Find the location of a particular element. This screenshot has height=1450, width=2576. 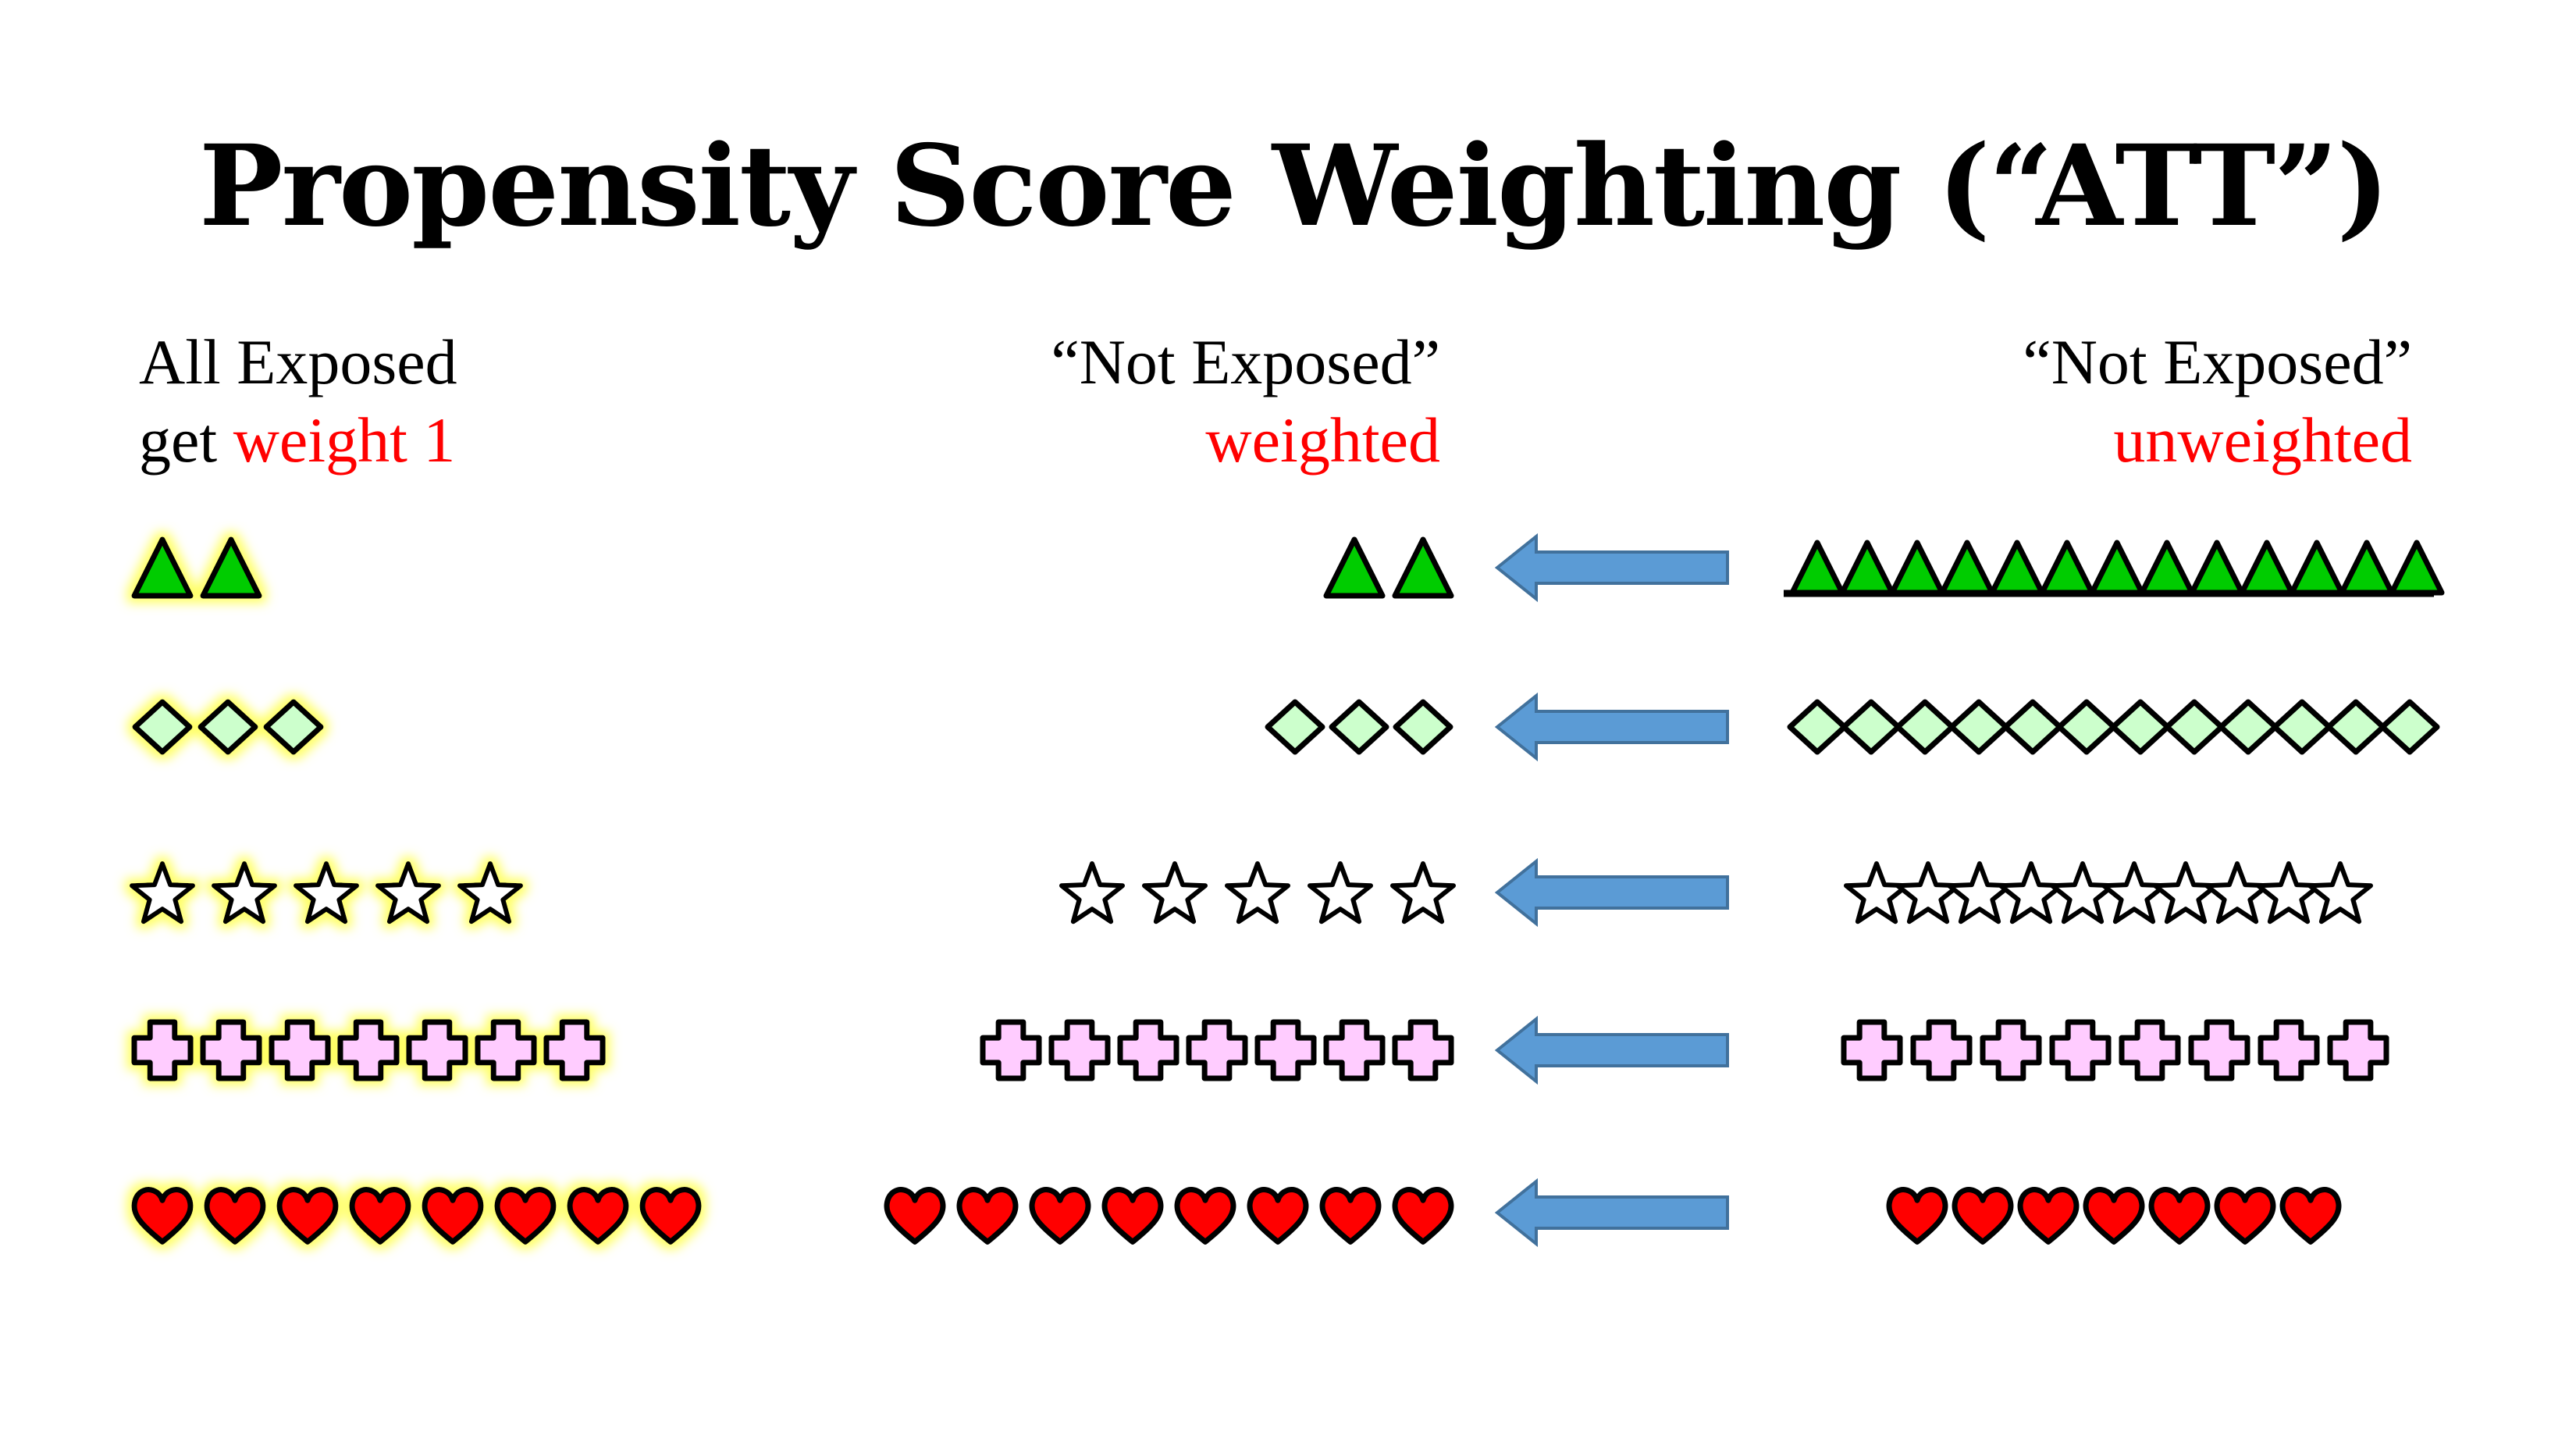

slide-title: Propensity Score Weighting (“ATT”) is located at coordinates (1294, 185).